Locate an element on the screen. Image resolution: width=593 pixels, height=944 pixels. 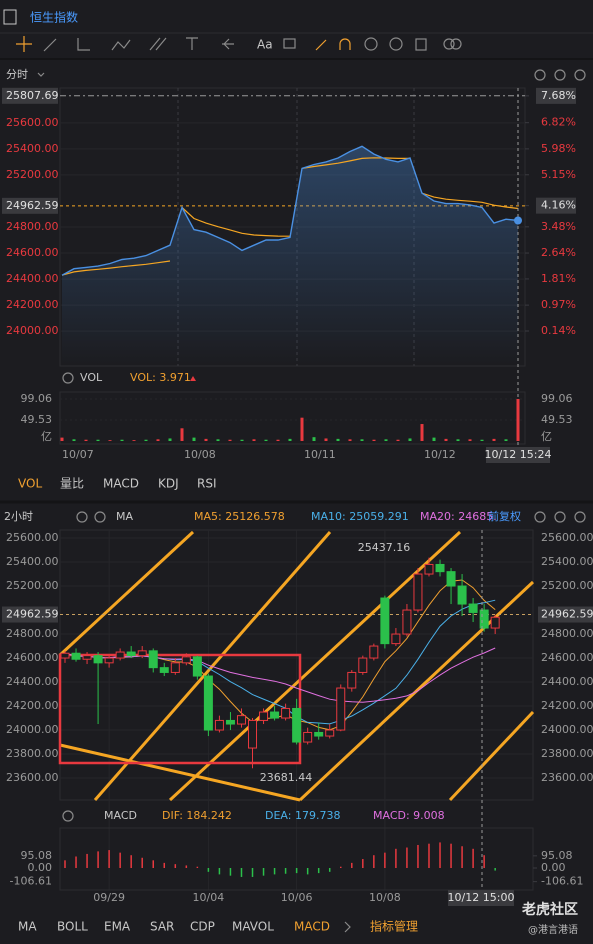
indicator-tab: MAVOL is located at coordinates (253, 927).